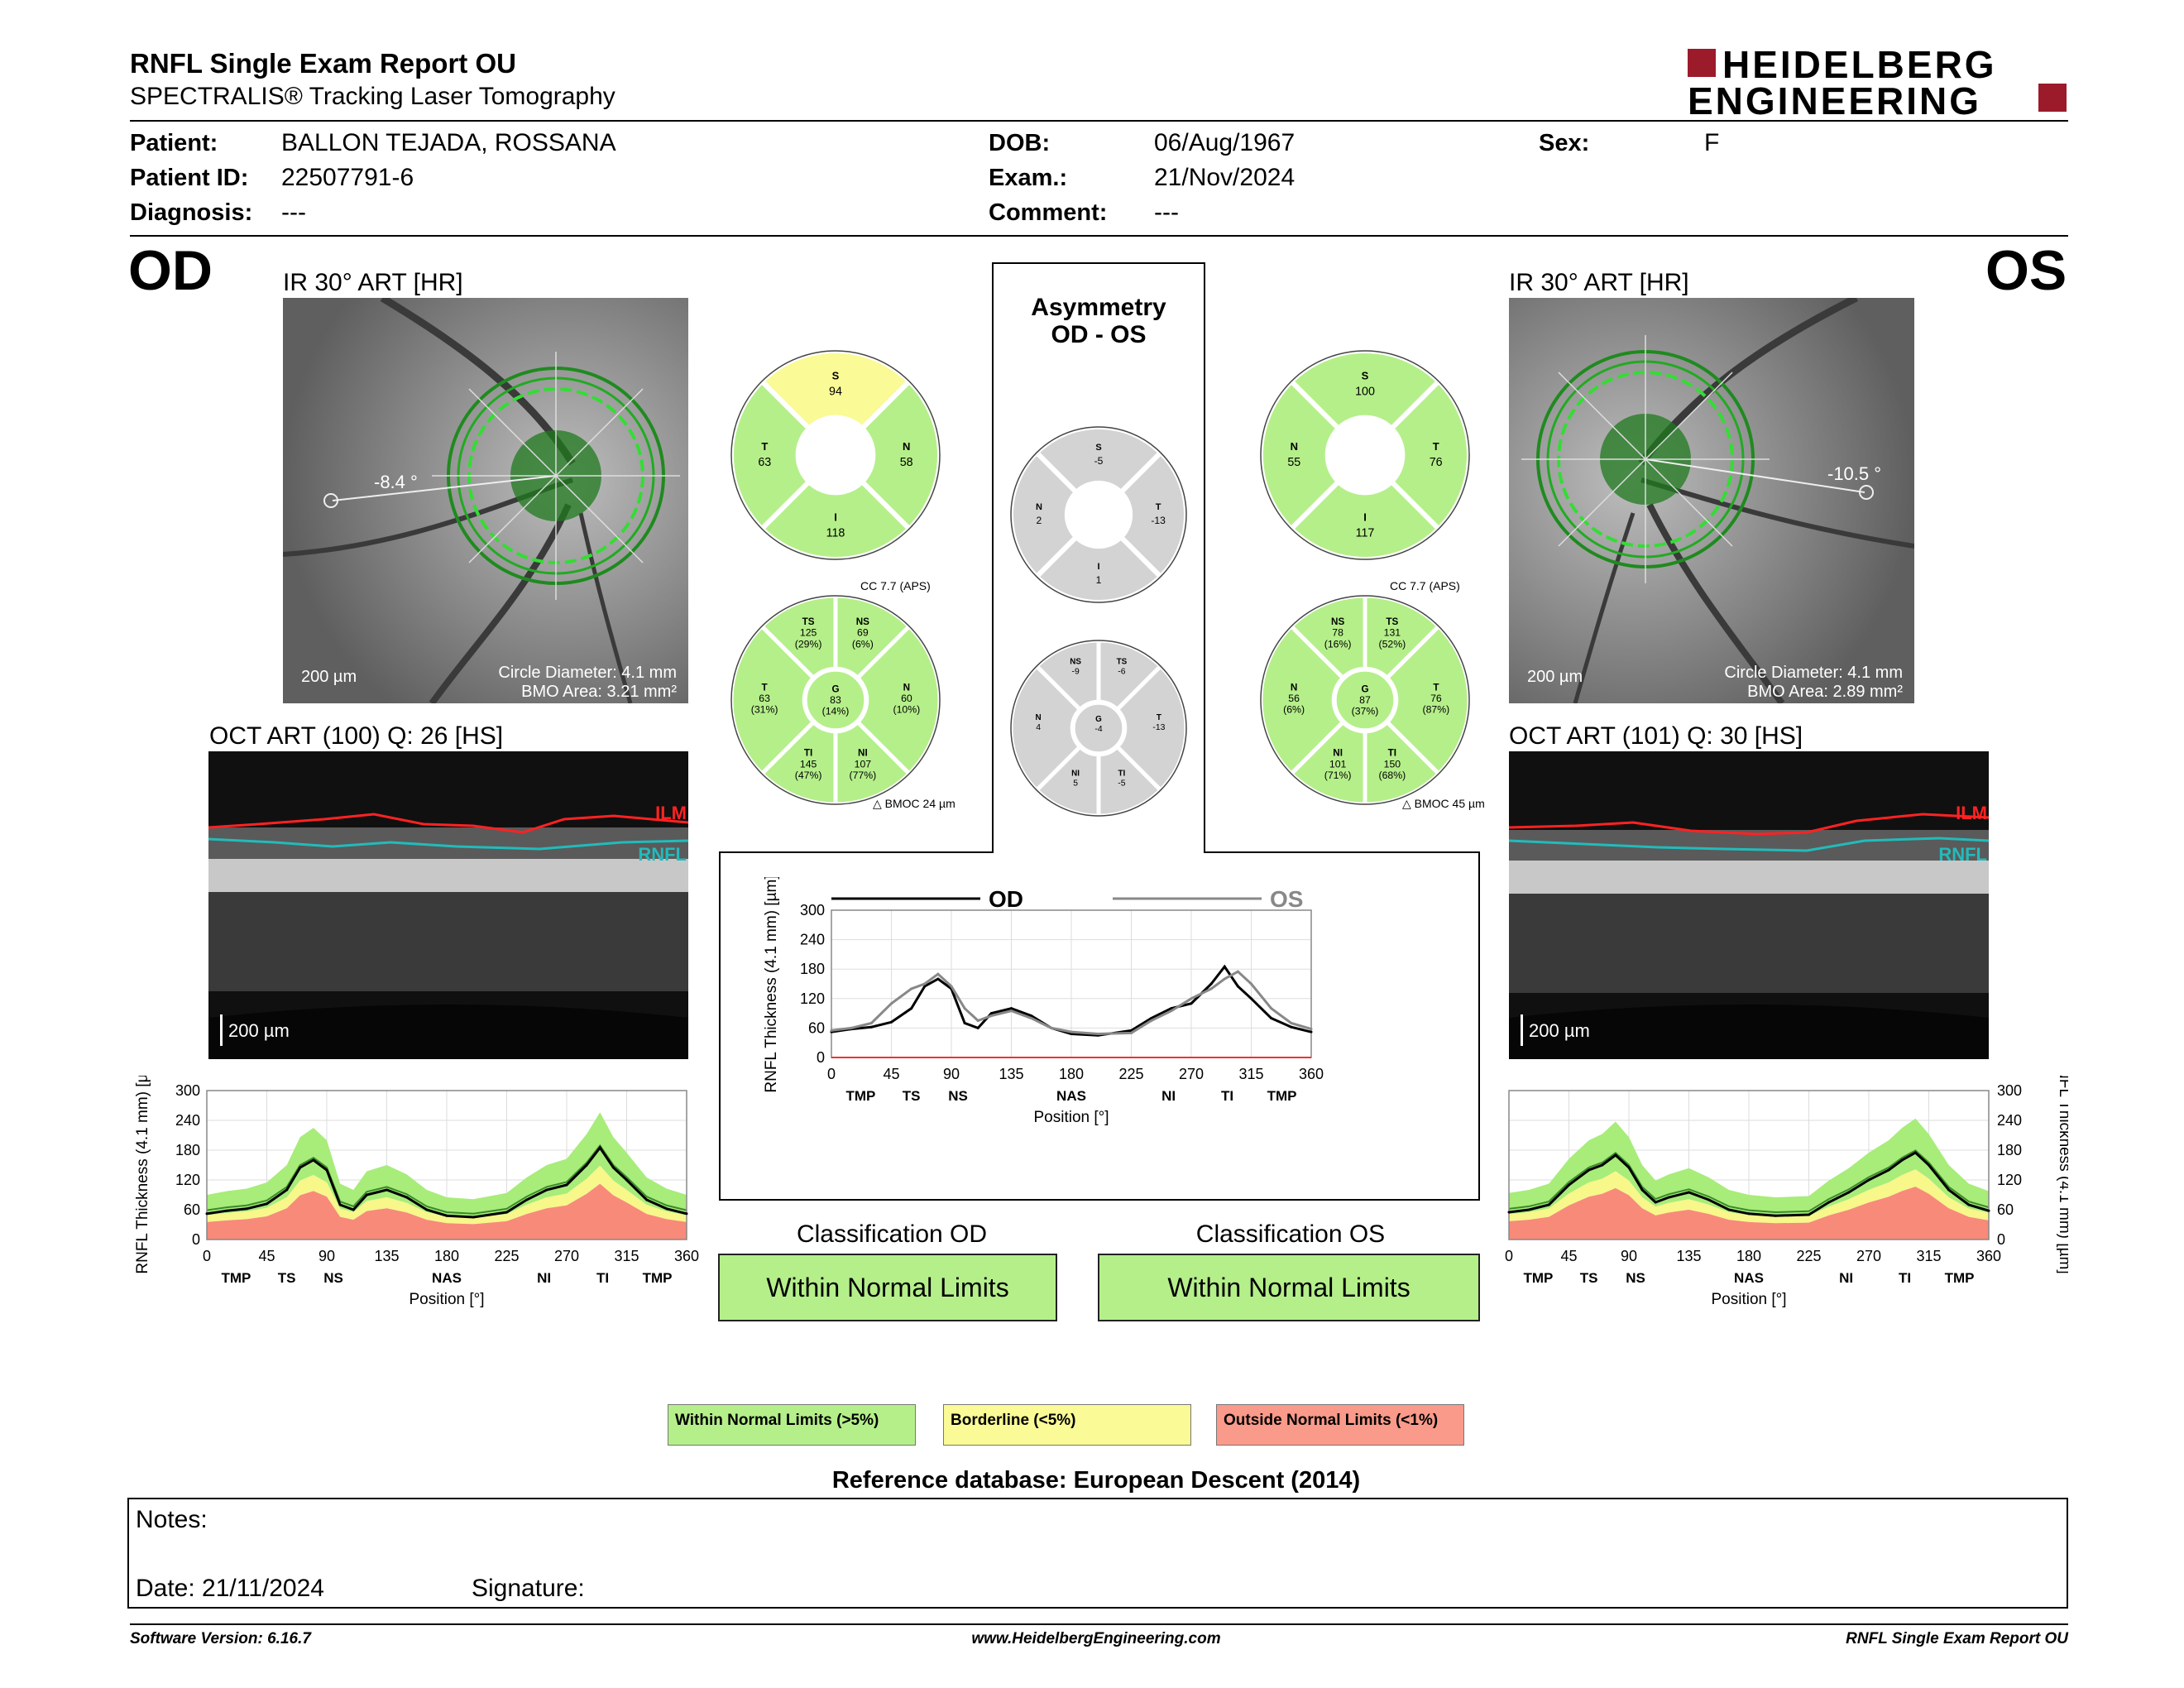  I want to click on sector-ni-label: NI, so click(1075, 773).